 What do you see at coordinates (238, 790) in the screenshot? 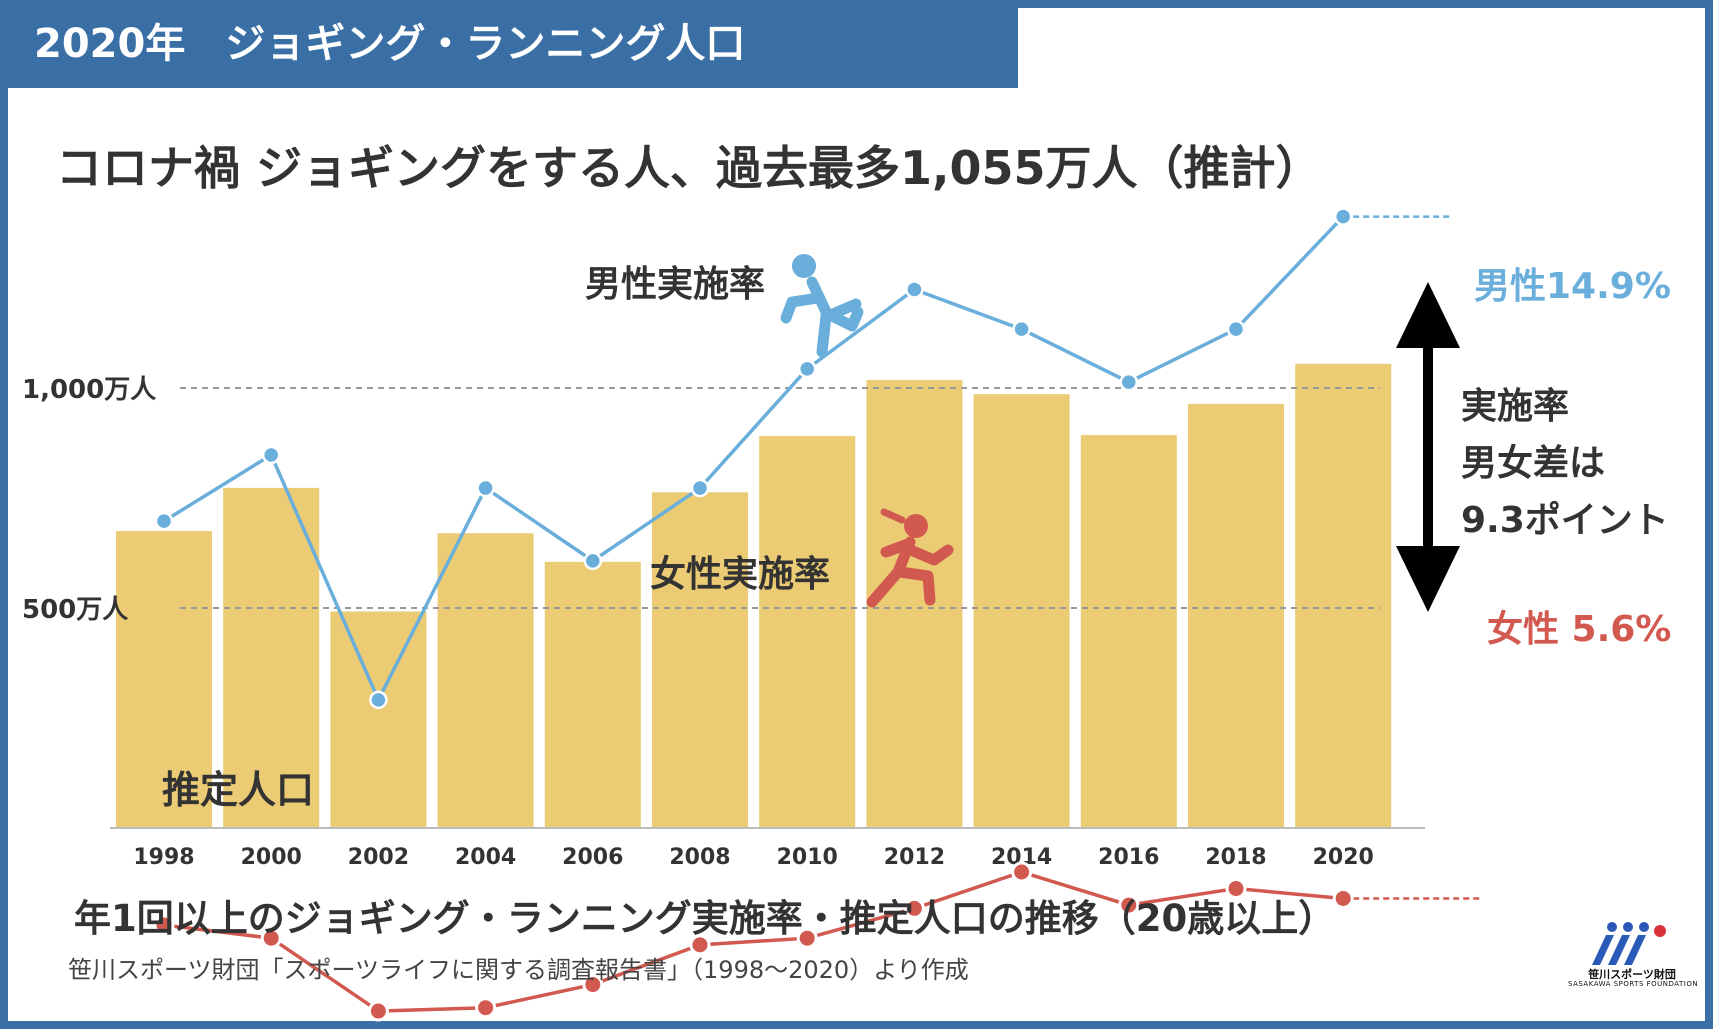
I see `bars-label: 推定人口` at bounding box center [238, 790].